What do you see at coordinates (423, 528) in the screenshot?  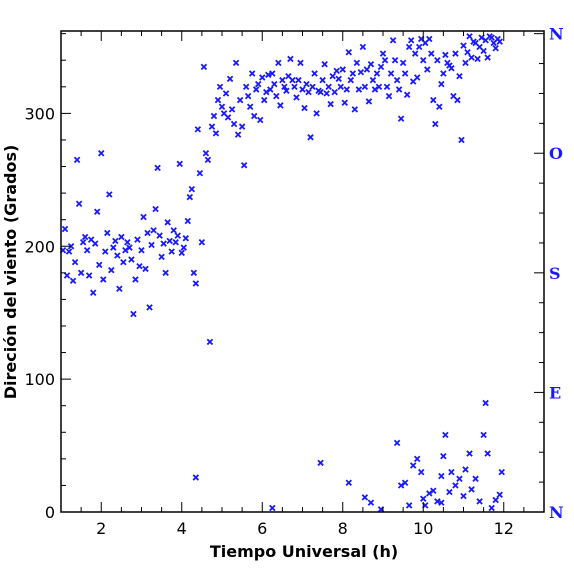 I see `x-tick-label: 10` at bounding box center [423, 528].